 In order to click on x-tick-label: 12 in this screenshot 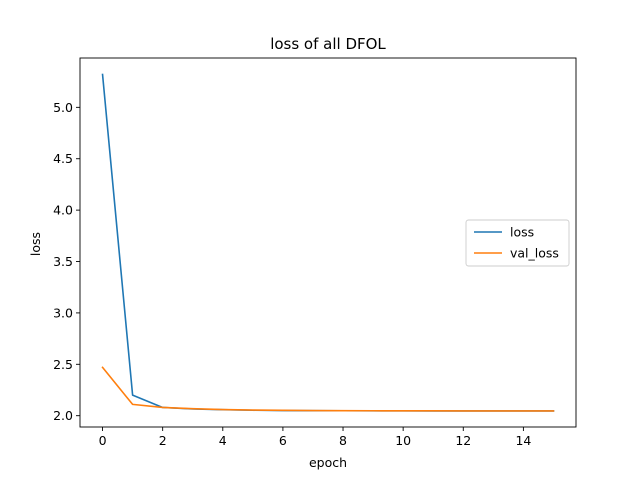, I will do `click(463, 440)`.